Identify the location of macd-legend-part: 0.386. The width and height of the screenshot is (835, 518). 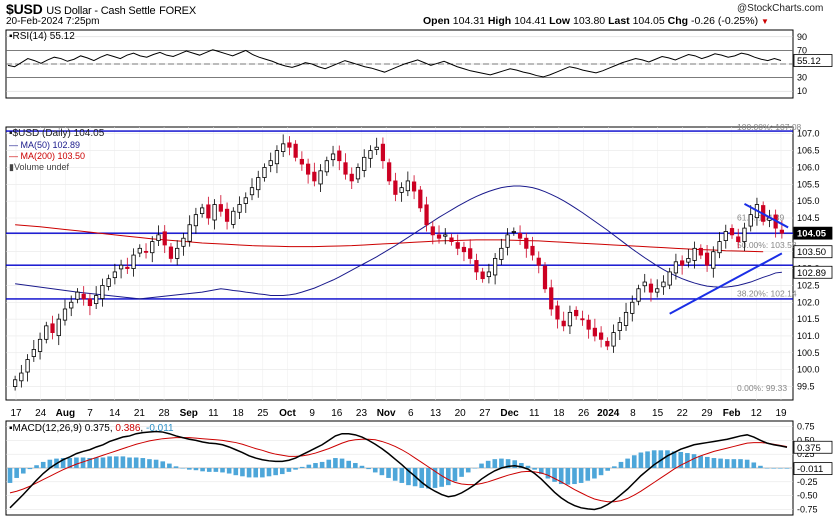
(127, 428).